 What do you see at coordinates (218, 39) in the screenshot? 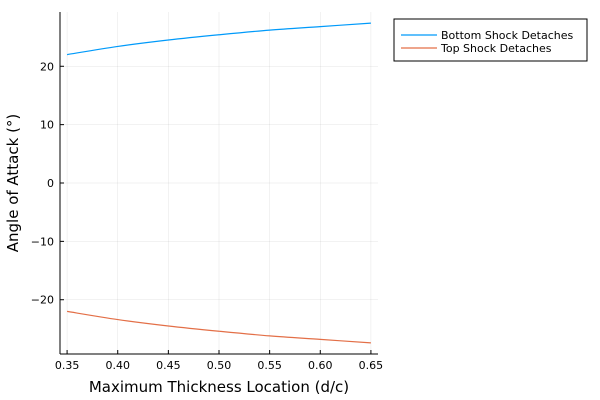
I see `series-line-bottom-shock` at bounding box center [218, 39].